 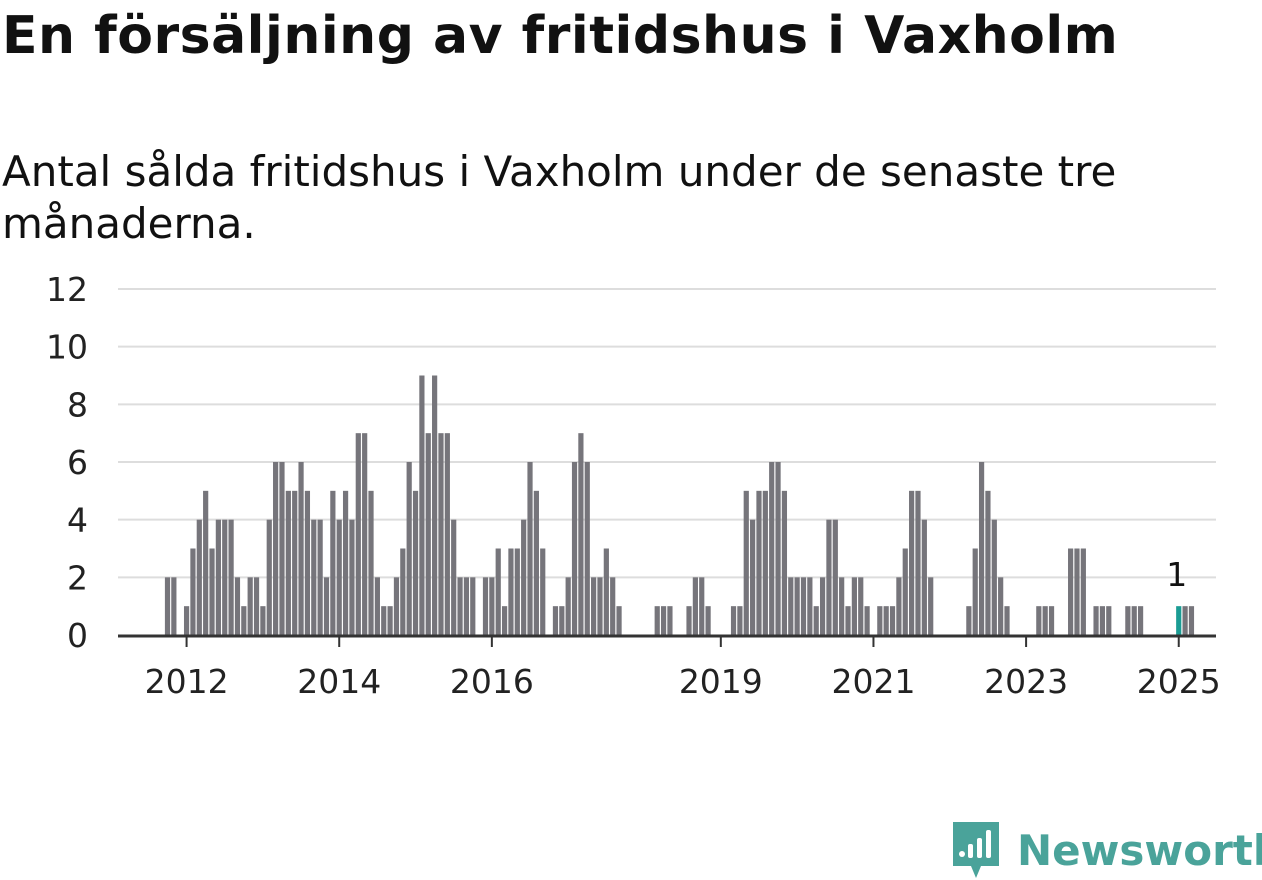 I want to click on y-tick-label: 6, so click(x=77, y=462).